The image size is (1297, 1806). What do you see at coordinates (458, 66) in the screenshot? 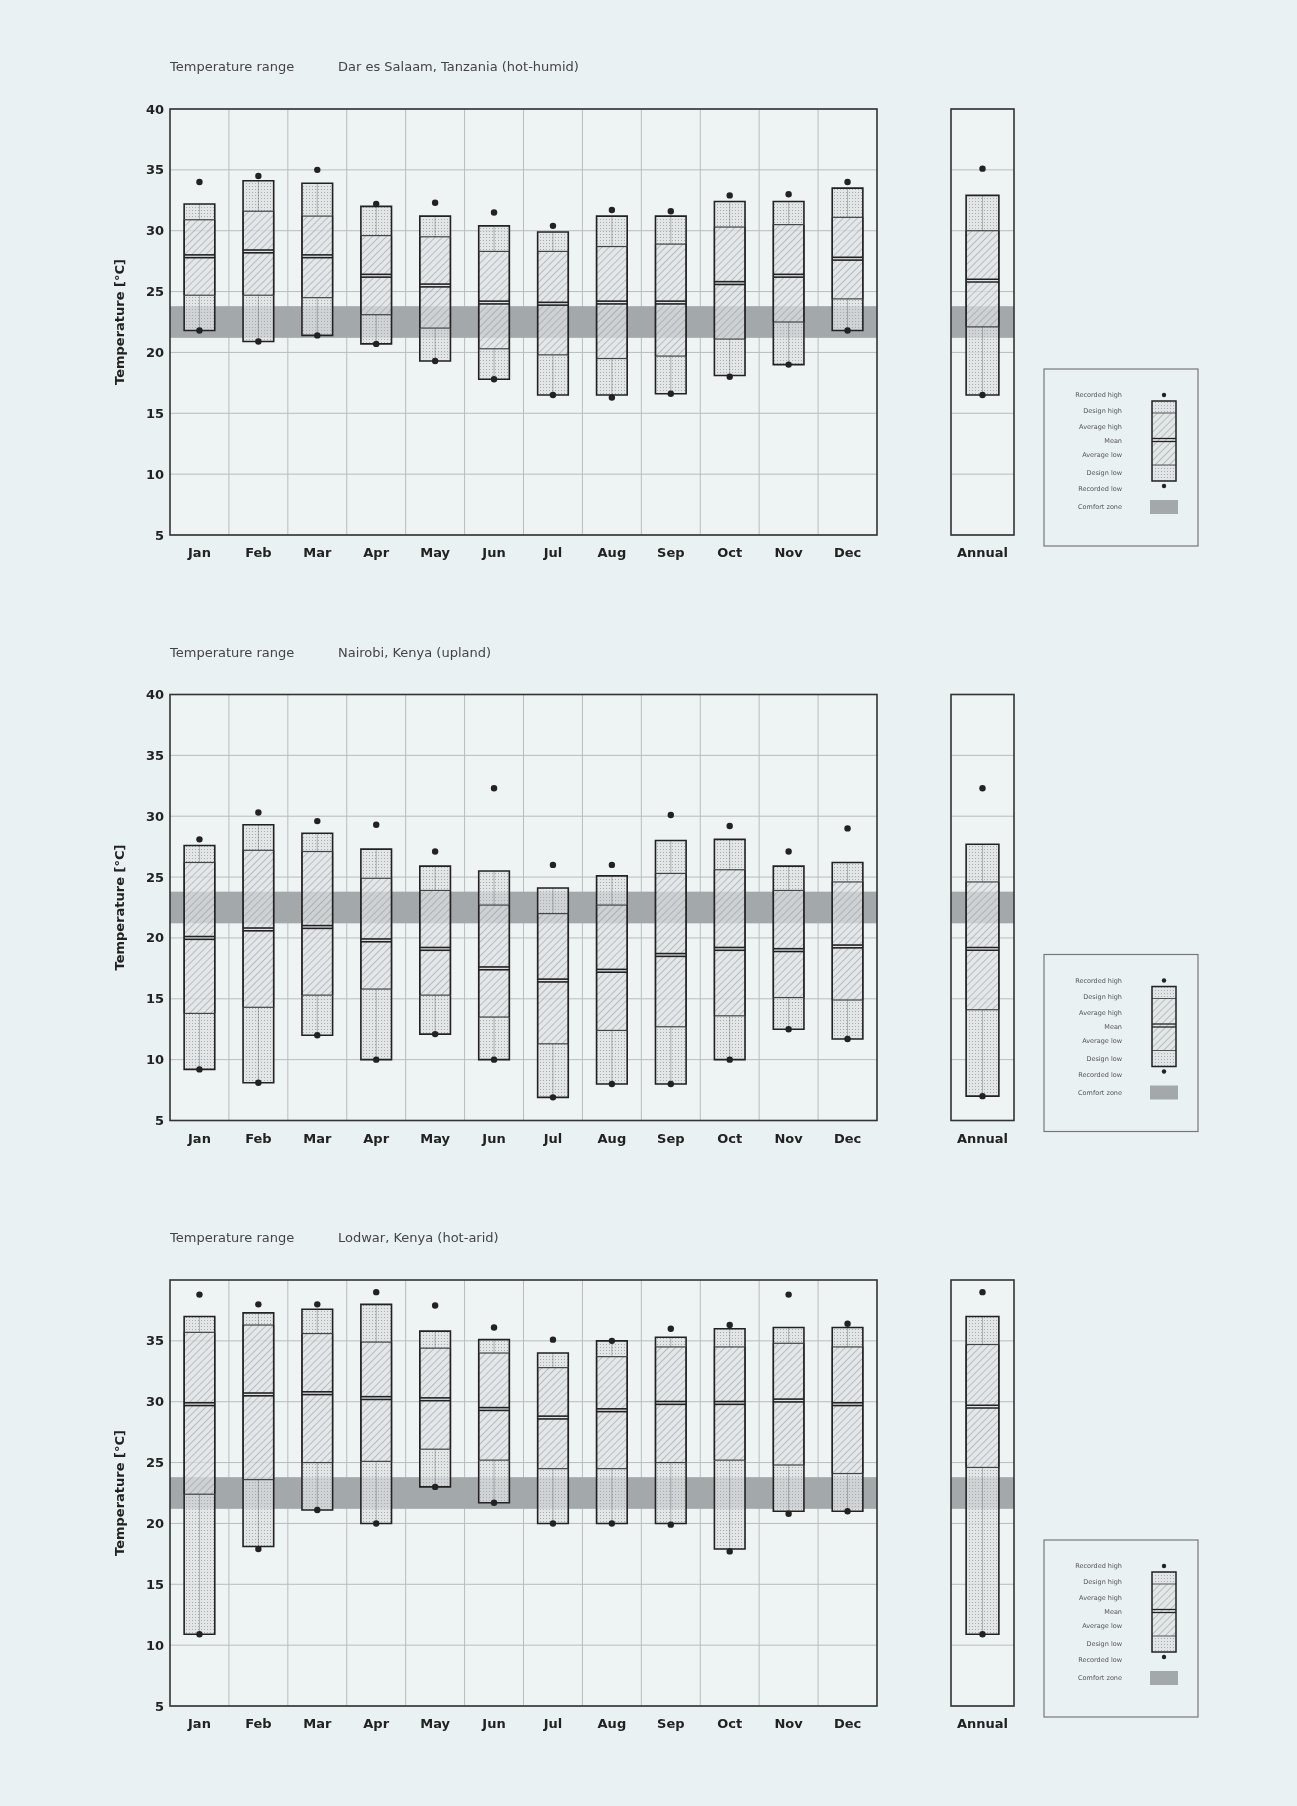
I see `chart-subtitle: Dar es Salaam, Tanzania (hot-humid)` at bounding box center [458, 66].